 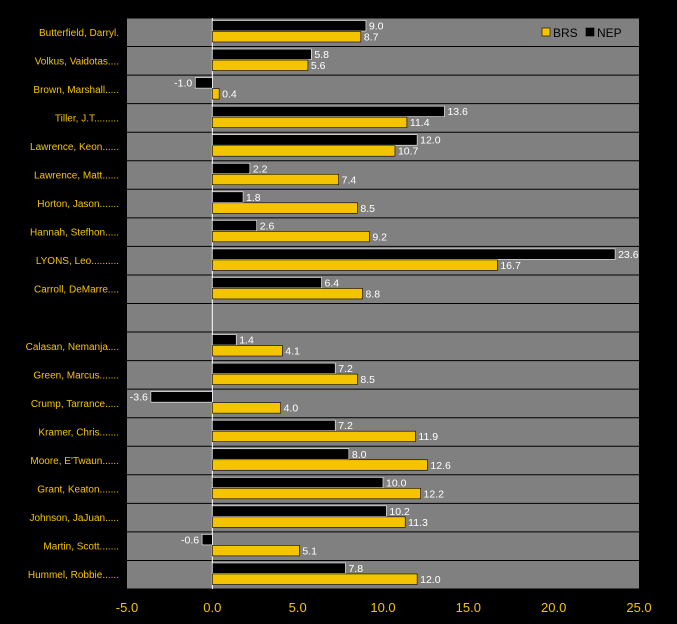 I want to click on brs-bar-horton-jason, so click(x=285, y=208).